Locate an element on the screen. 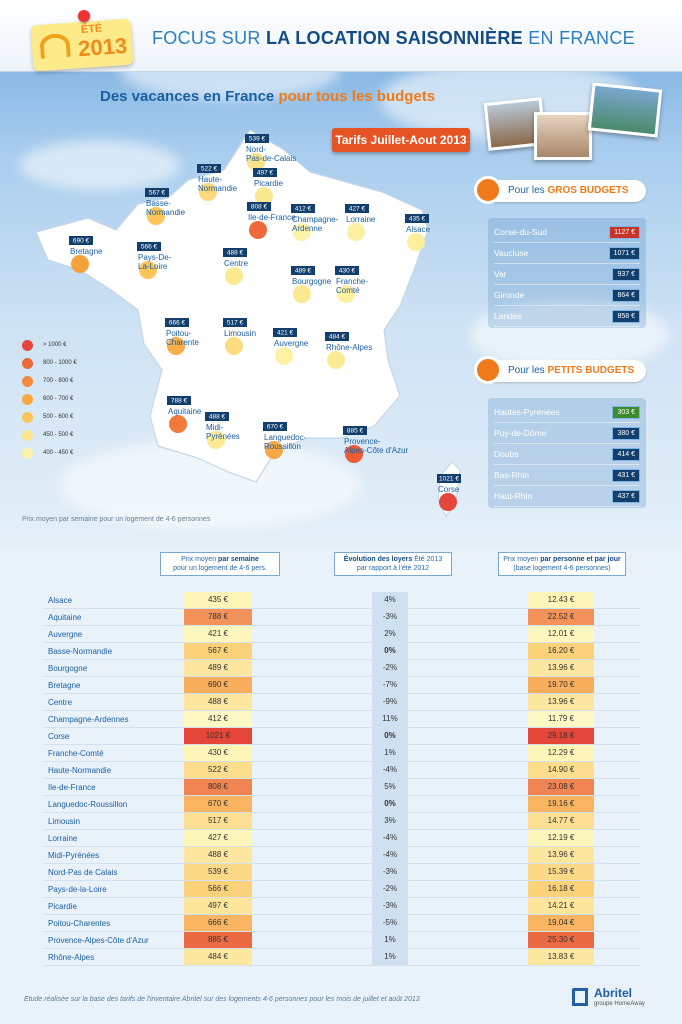 This screenshot has height=1024, width=682. region-cell: Pays-de-la-Loire is located at coordinates (77, 889).